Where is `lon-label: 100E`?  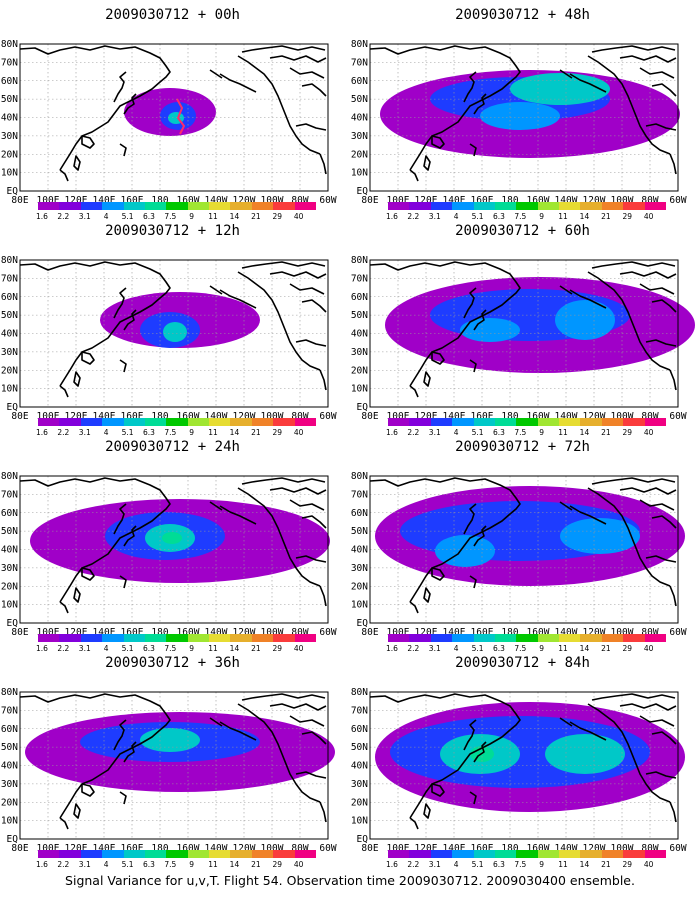 lon-label: 100E is located at coordinates (48, 848).